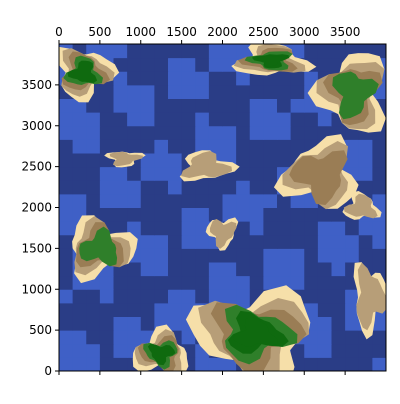  What do you see at coordinates (272, 61) in the screenshot?
I see `heatmap-island-contour` at bounding box center [272, 61].